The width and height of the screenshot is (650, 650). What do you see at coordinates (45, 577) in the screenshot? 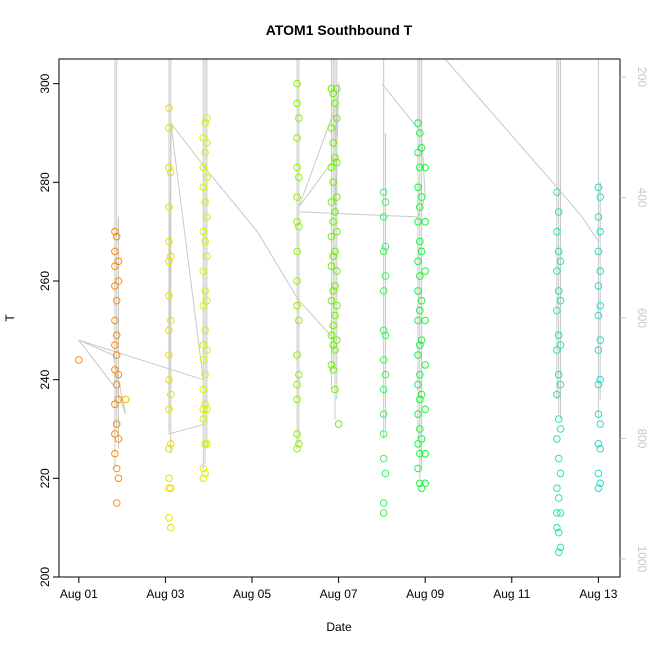
I see `y-tick-label: 200` at bounding box center [45, 577].